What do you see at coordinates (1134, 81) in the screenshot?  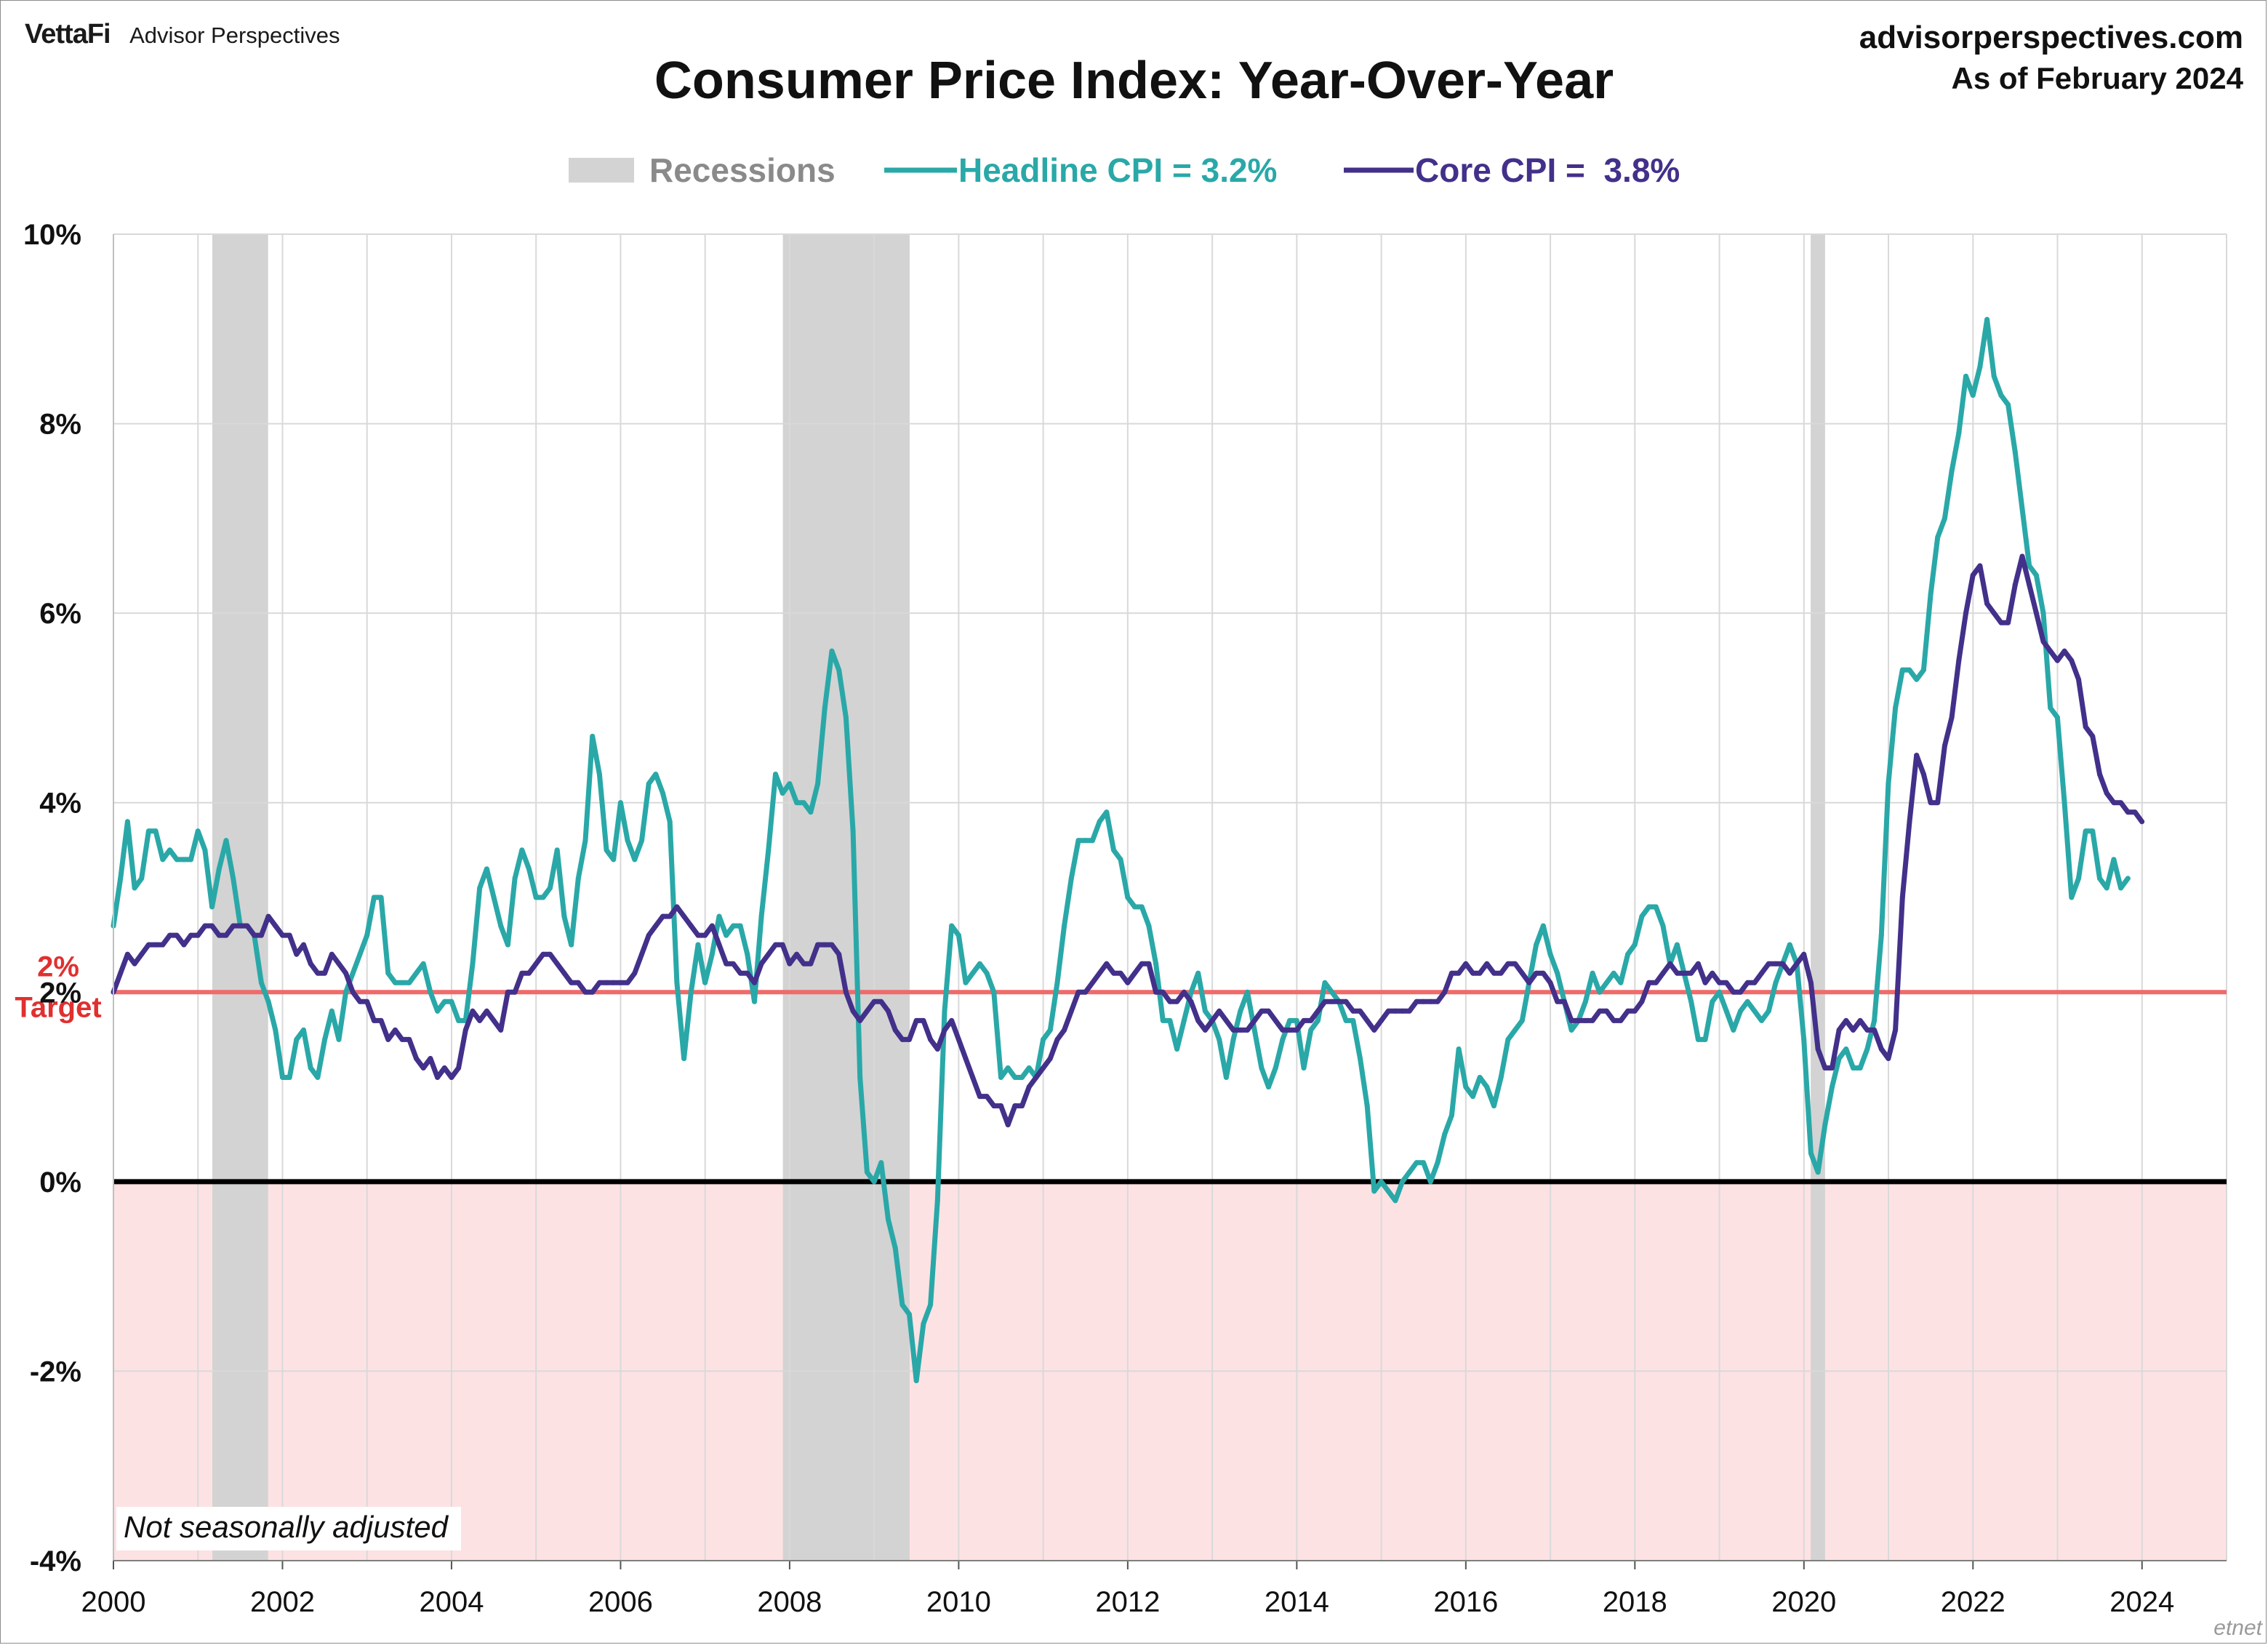 I see `chart-title: Consumer Price Index: Year-Over-Year` at bounding box center [1134, 81].